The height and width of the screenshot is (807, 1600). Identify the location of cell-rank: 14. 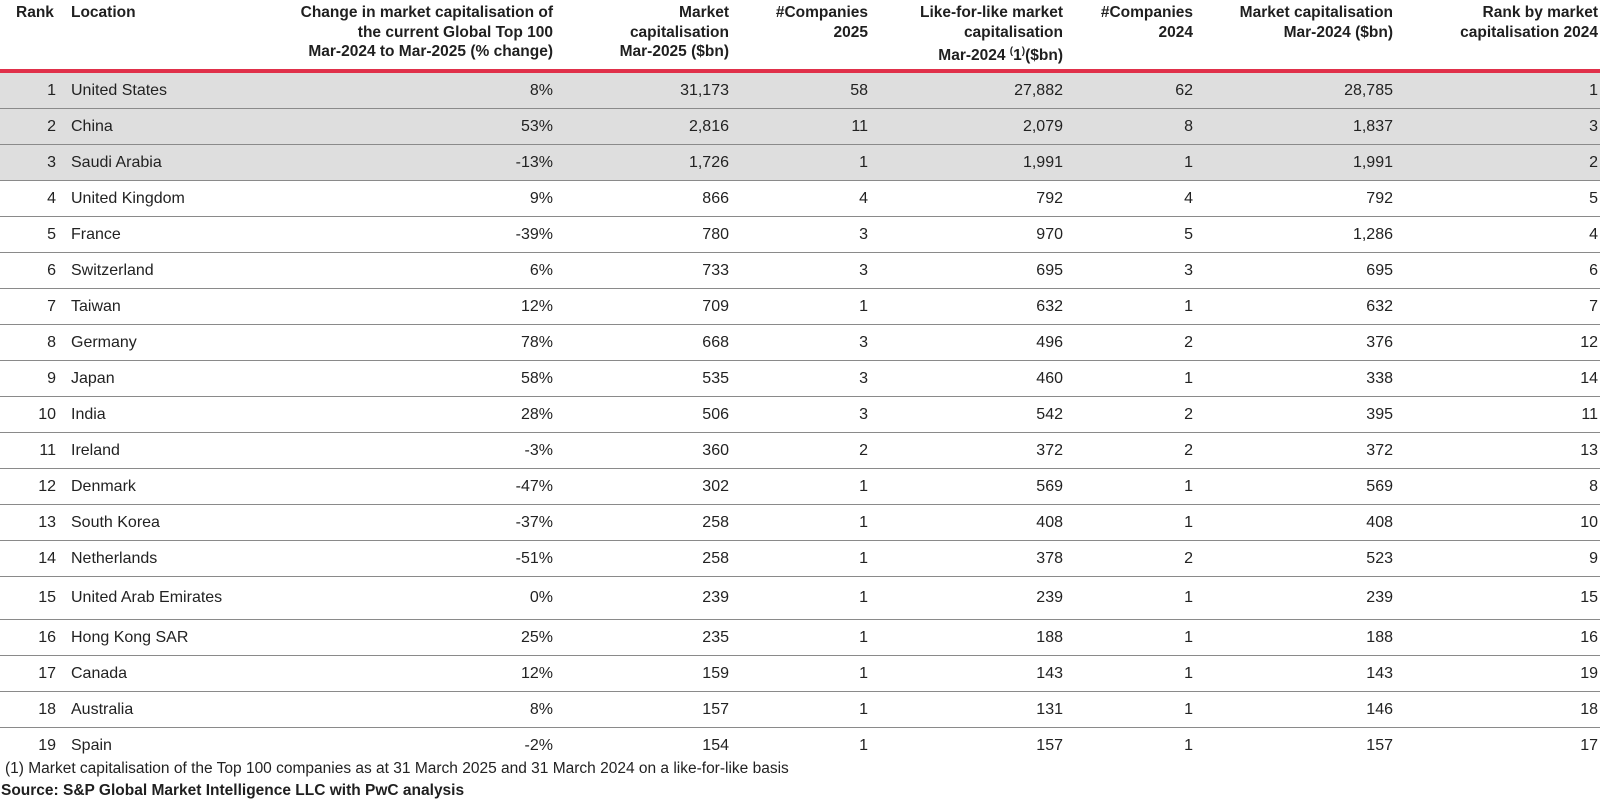
(35, 558).